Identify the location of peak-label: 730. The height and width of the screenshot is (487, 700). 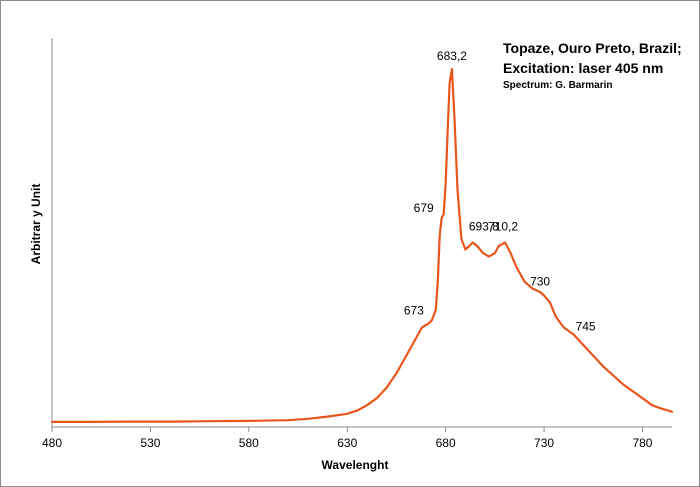
(540, 282).